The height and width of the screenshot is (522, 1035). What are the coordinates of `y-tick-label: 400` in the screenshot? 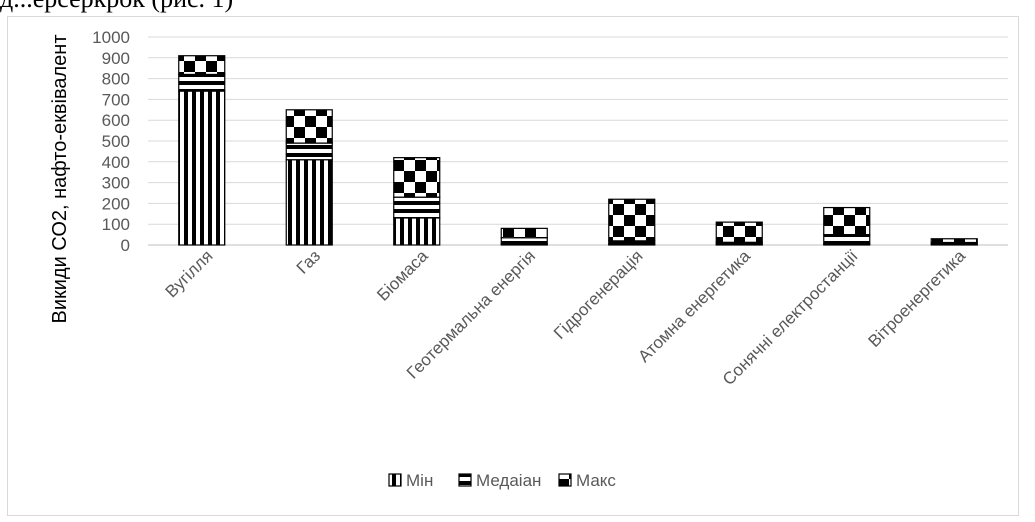 It's located at (116, 162).